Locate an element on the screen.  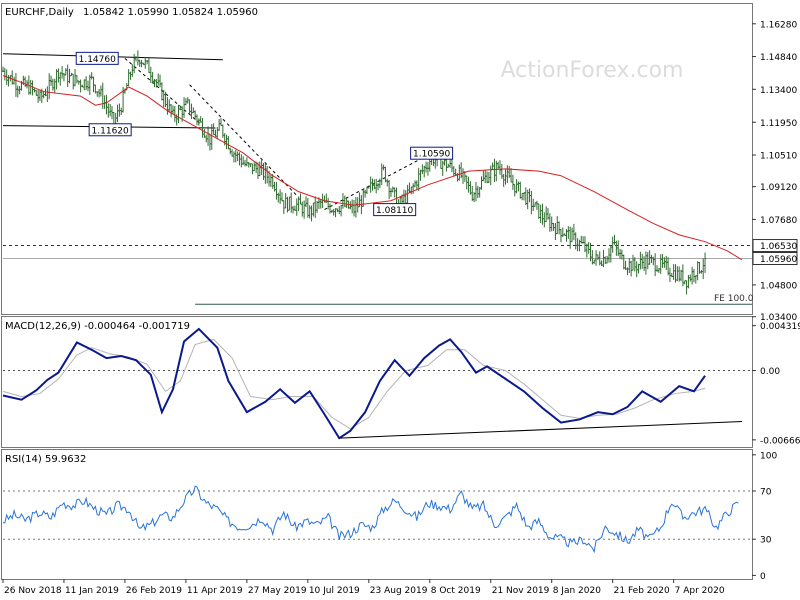
rsi-y-tick-label: 0 is located at coordinates (763, 577).